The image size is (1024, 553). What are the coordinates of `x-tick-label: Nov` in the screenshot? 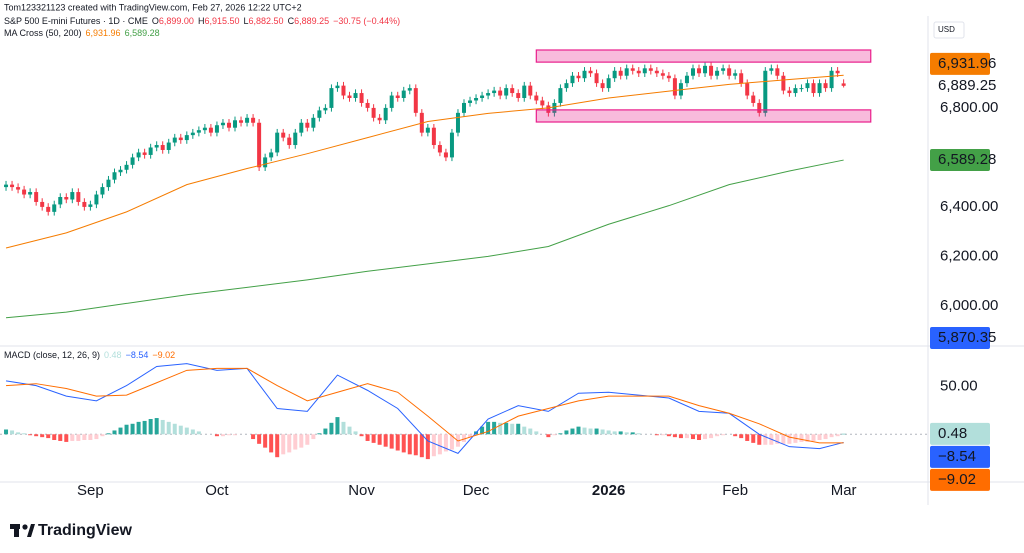 It's located at (361, 490).